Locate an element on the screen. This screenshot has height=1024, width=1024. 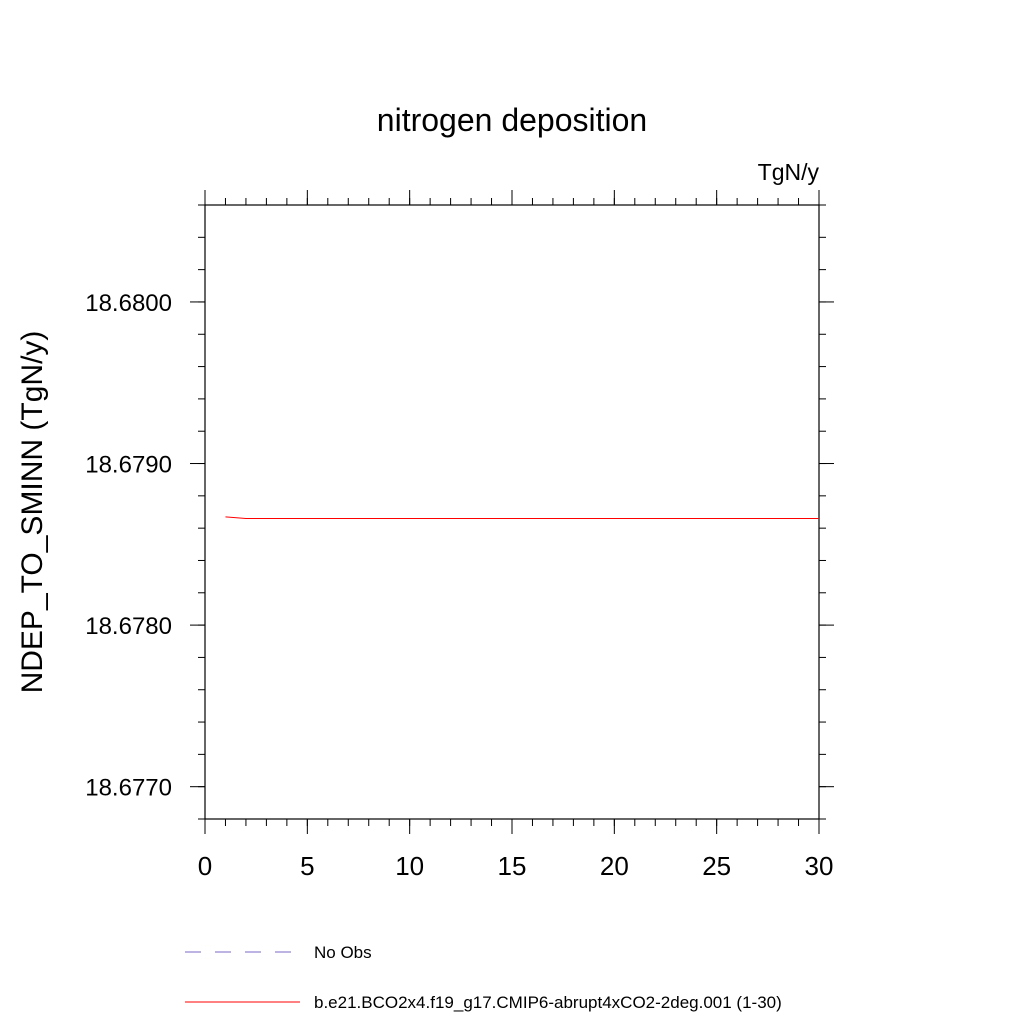
x-tick-label: 0 is located at coordinates (205, 866).